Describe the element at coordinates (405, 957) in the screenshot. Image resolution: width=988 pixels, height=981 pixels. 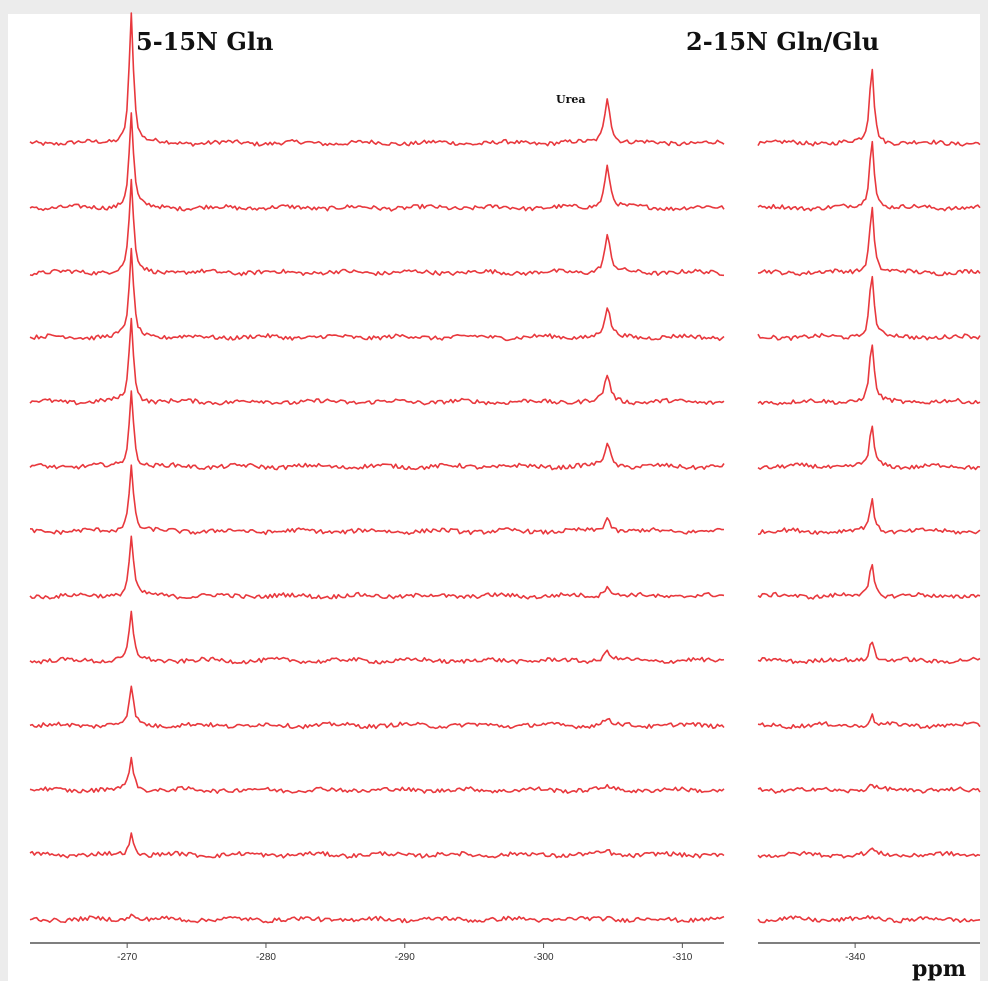
I see `x-tick-label: -290` at that location.